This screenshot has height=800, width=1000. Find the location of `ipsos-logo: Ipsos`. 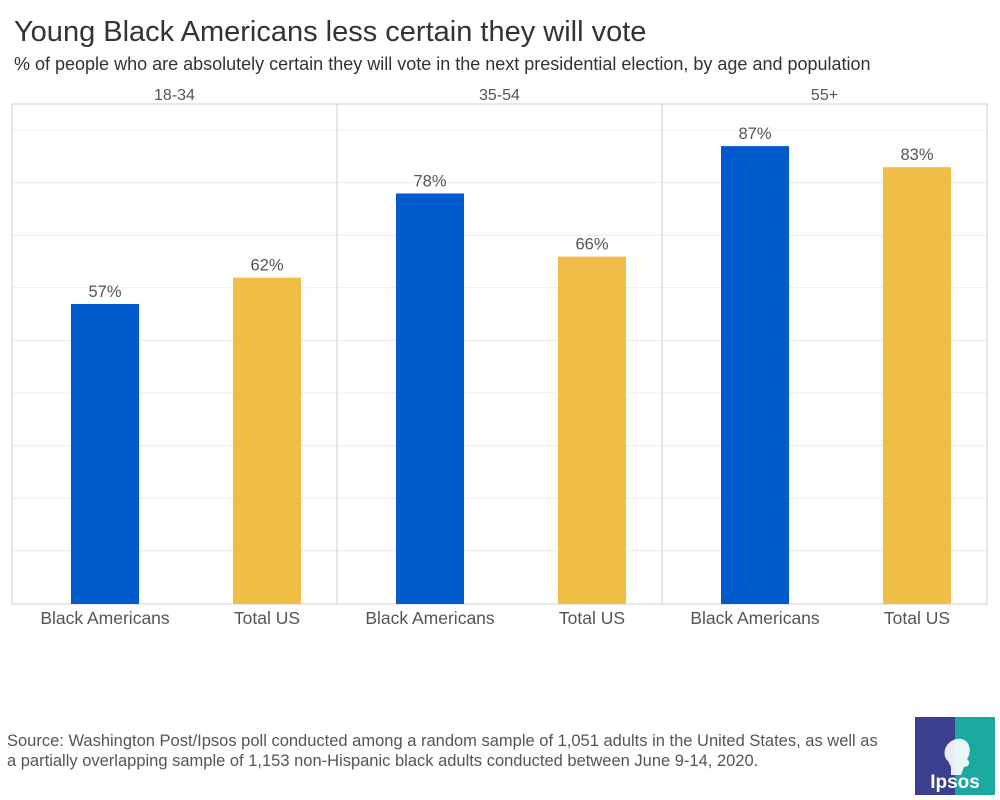

ipsos-logo: Ipsos is located at coordinates (955, 756).